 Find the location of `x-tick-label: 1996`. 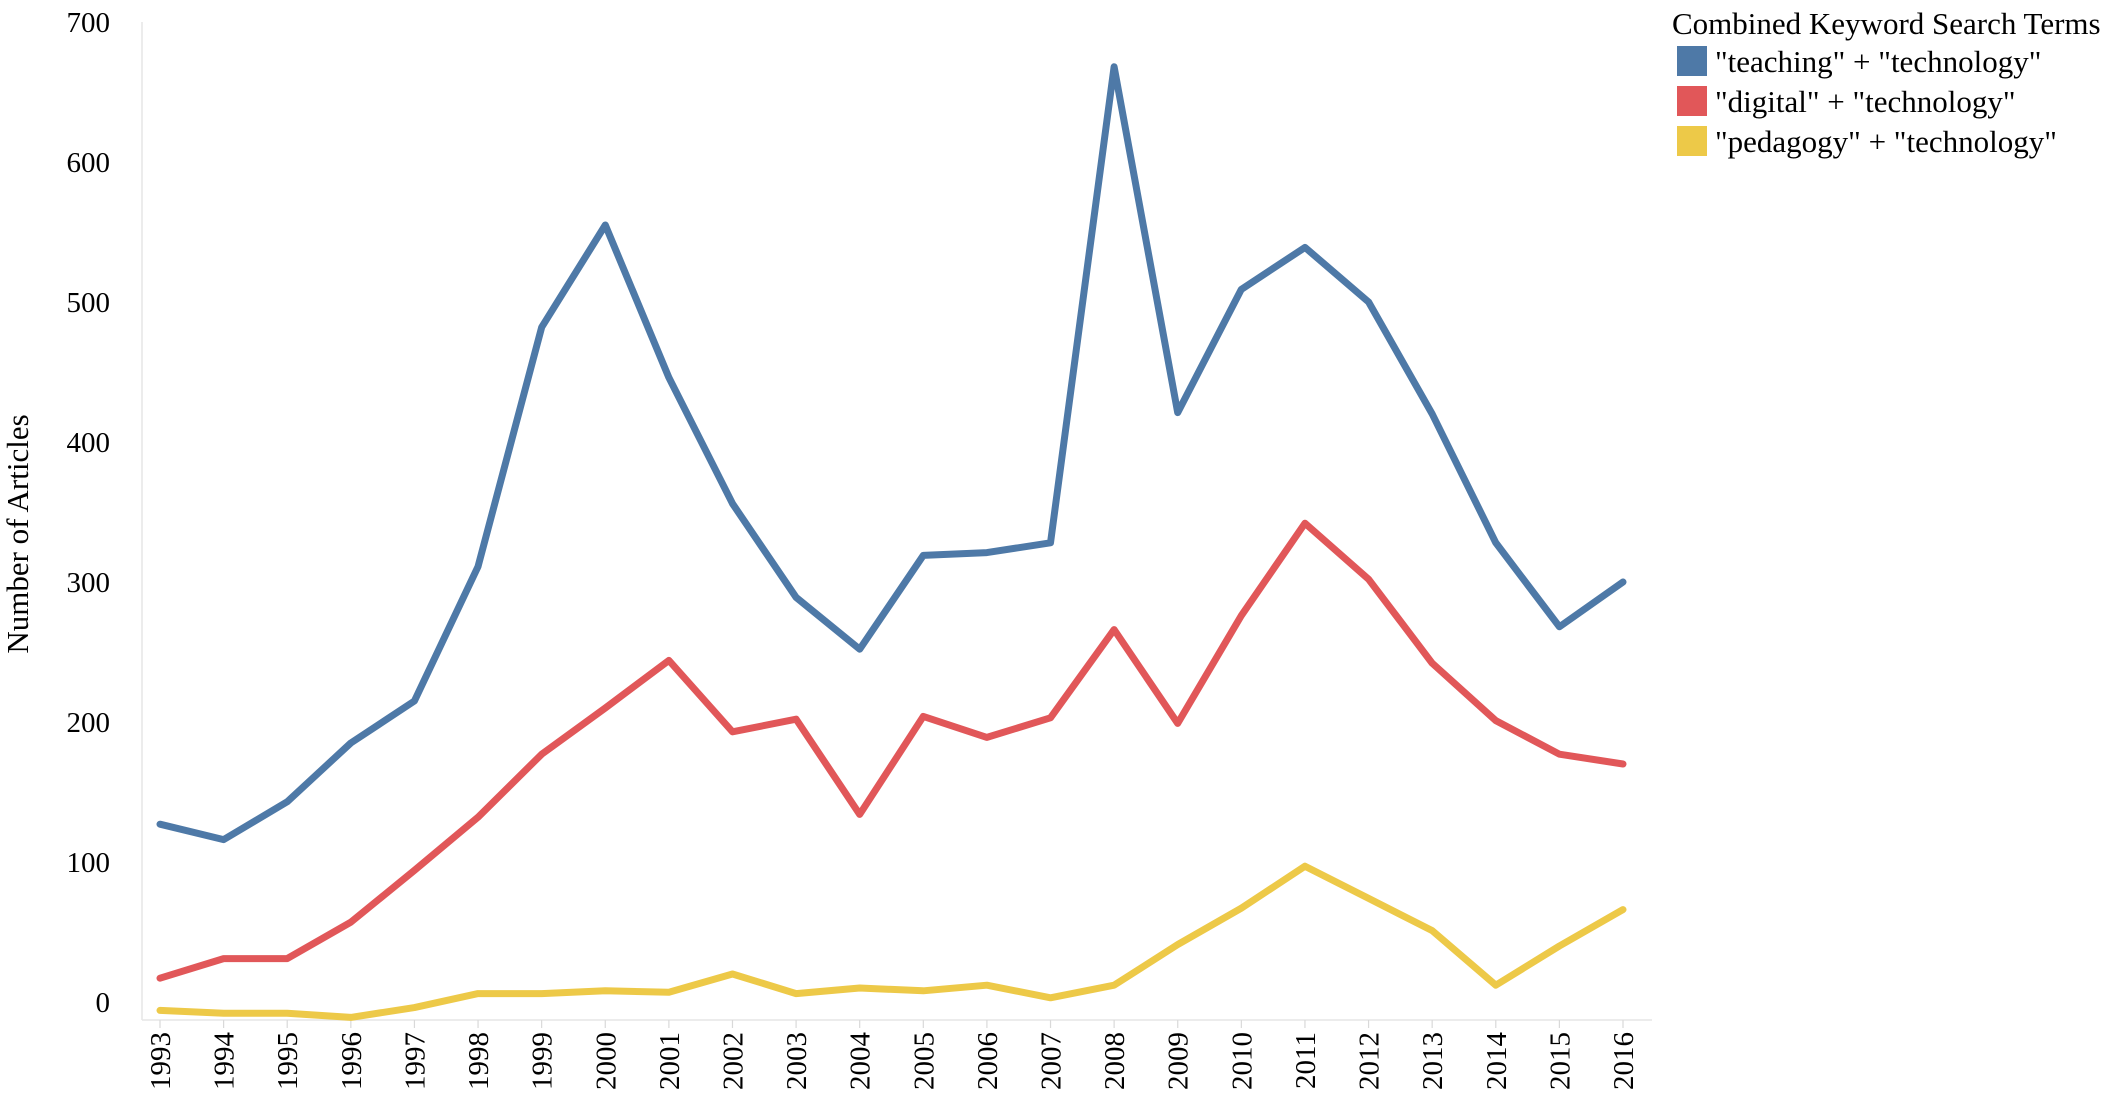

x-tick-label: 1996 is located at coordinates (352, 1061).